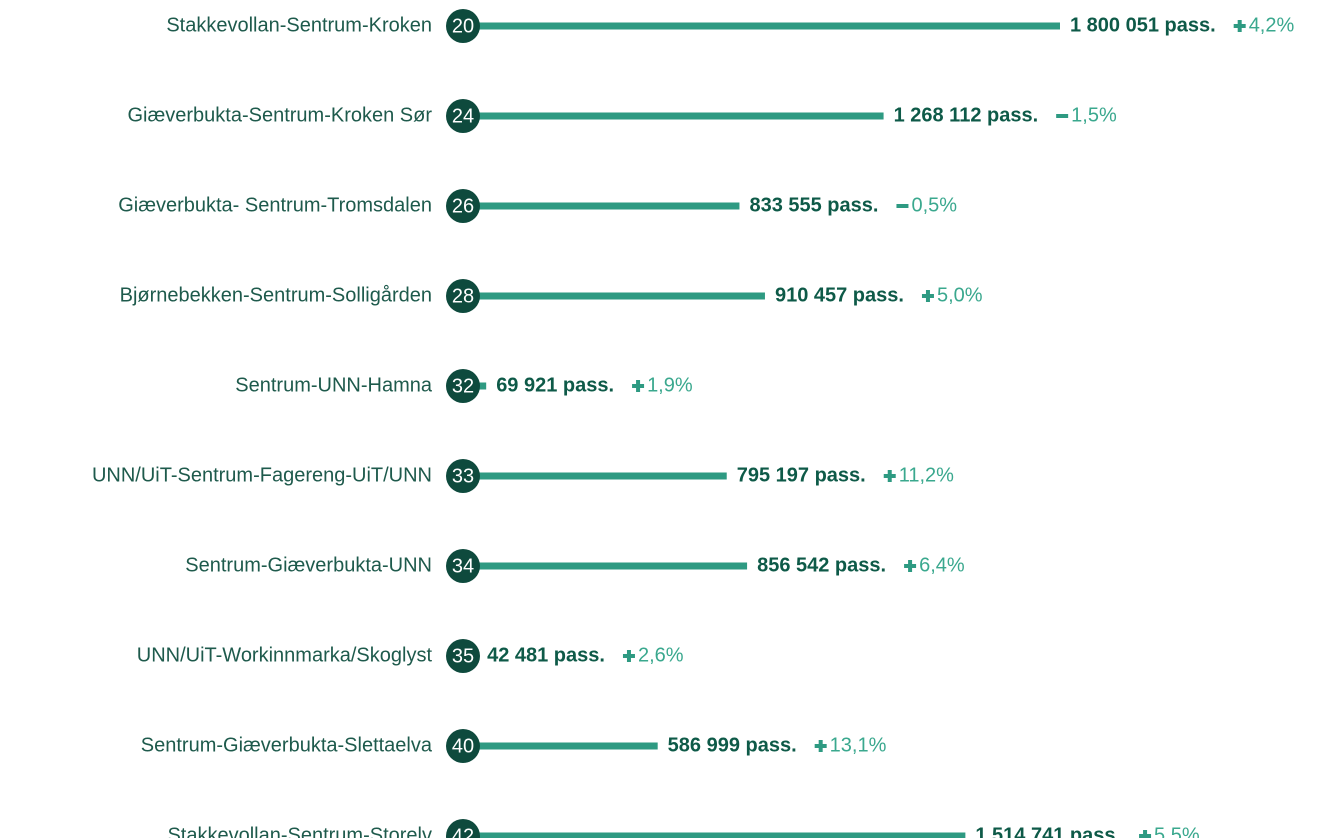 The height and width of the screenshot is (838, 1324). I want to click on route-name: Sentrum-Giæverbukta-UNN, so click(308, 565).